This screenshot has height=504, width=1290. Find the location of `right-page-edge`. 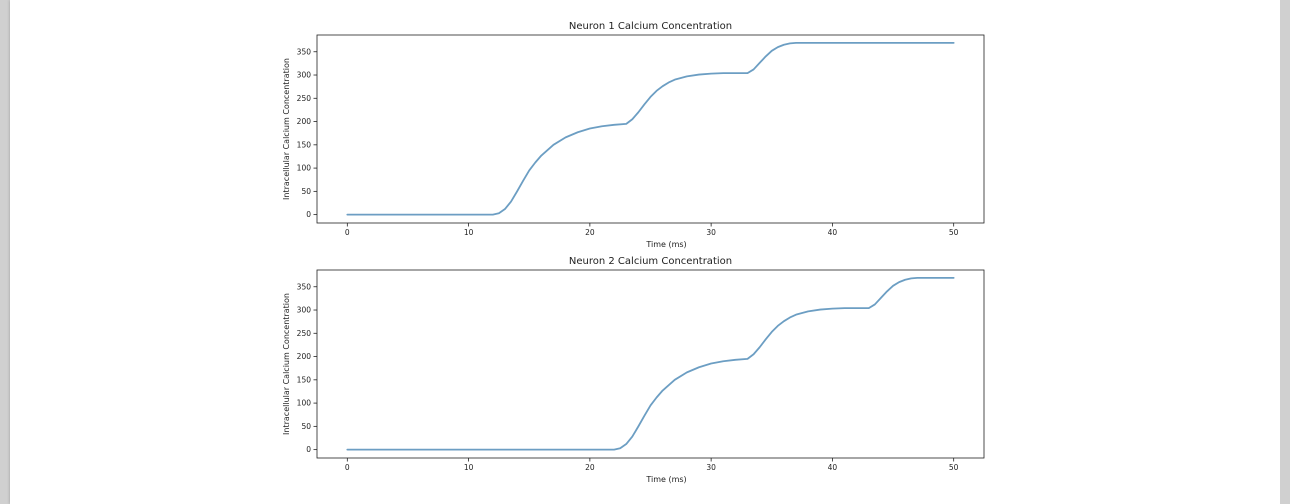

right-page-edge is located at coordinates (1285, 252).